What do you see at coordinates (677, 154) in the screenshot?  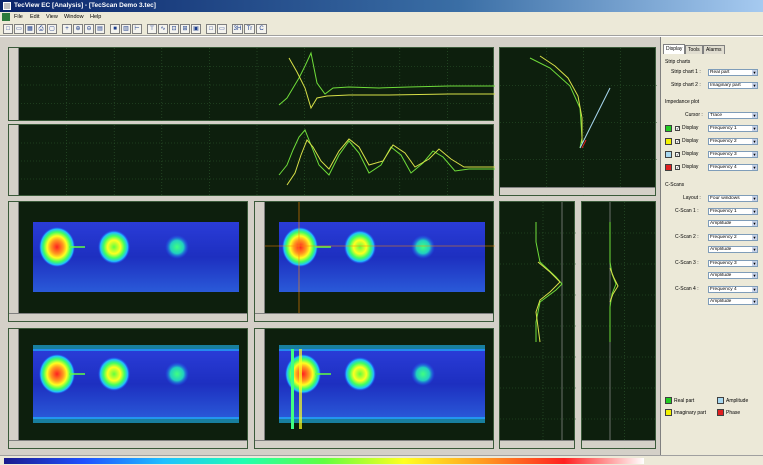 I see `frequency-3-display-checkbox: ✓` at bounding box center [677, 154].